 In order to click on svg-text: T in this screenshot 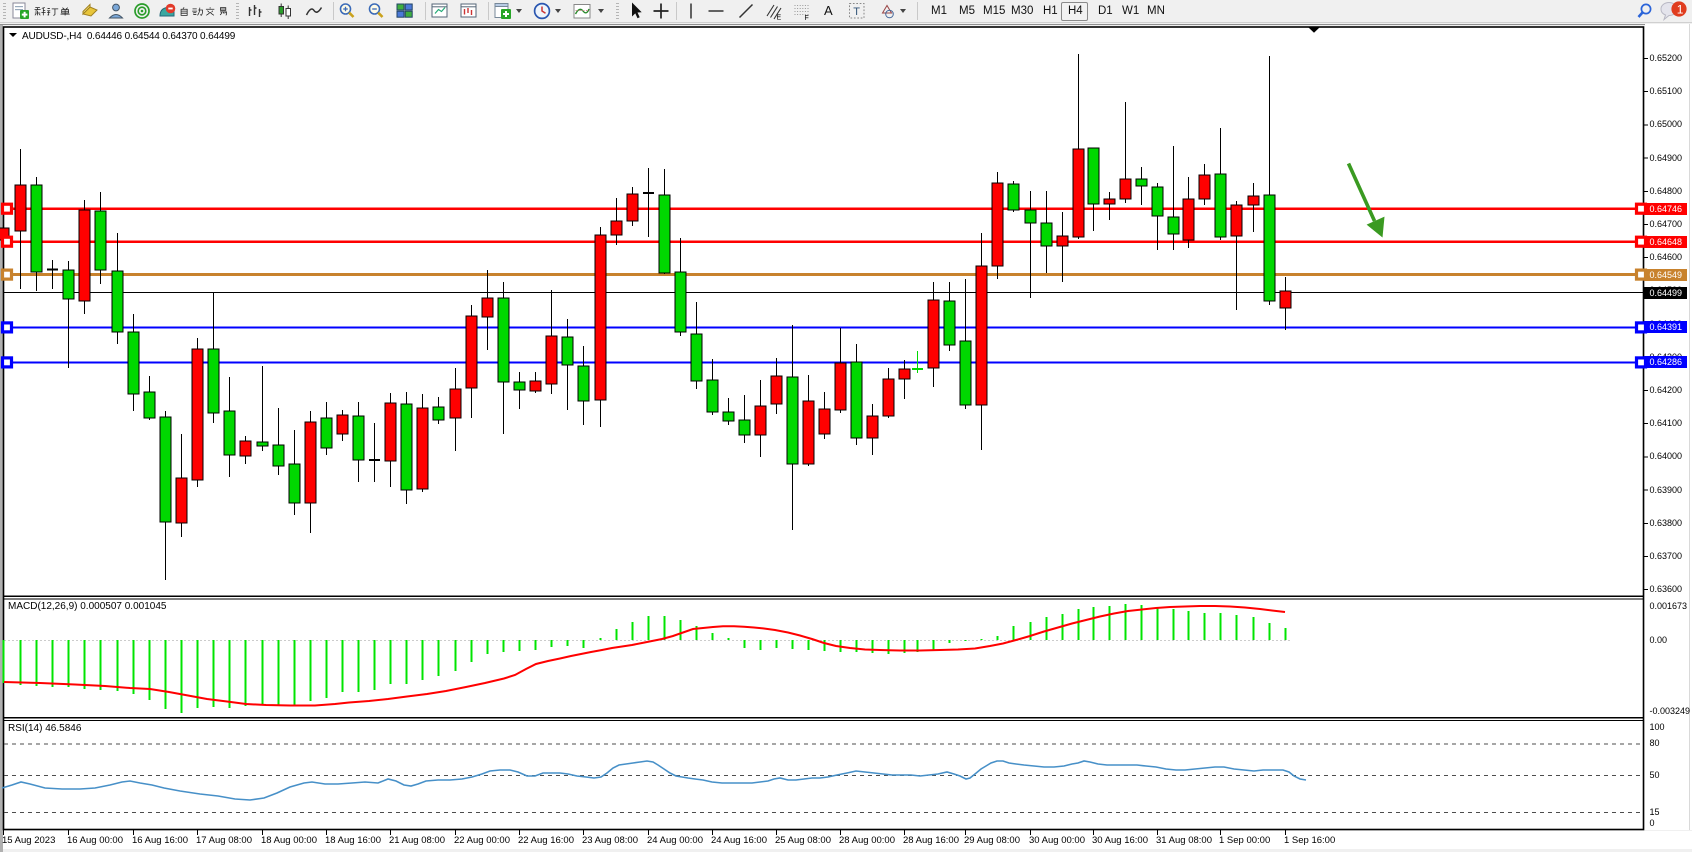, I will do `click(856, 12)`.